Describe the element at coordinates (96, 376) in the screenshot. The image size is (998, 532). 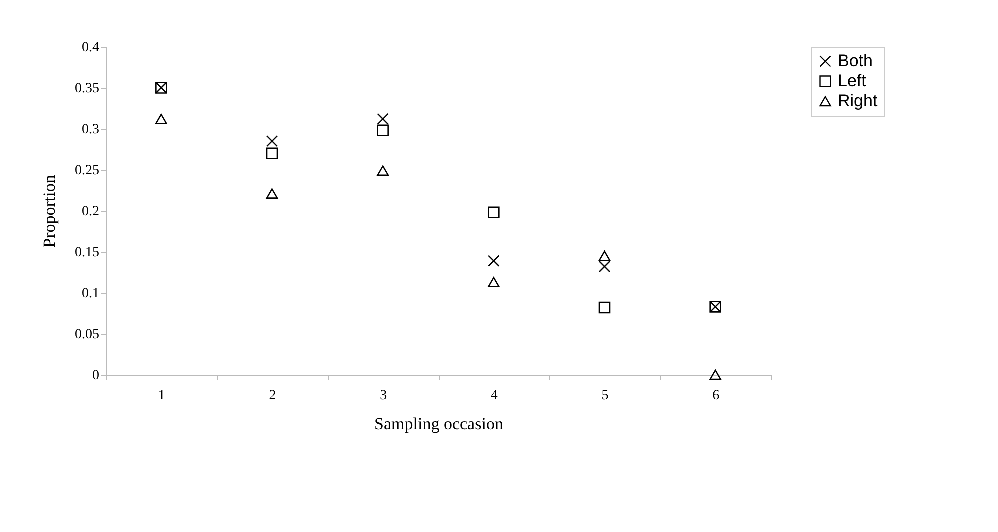
I see `y-tick-label: 0` at that location.